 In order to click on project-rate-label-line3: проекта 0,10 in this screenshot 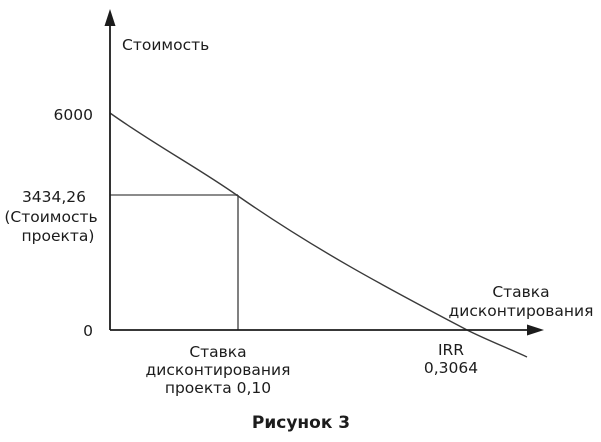, I will do `click(218, 388)`.